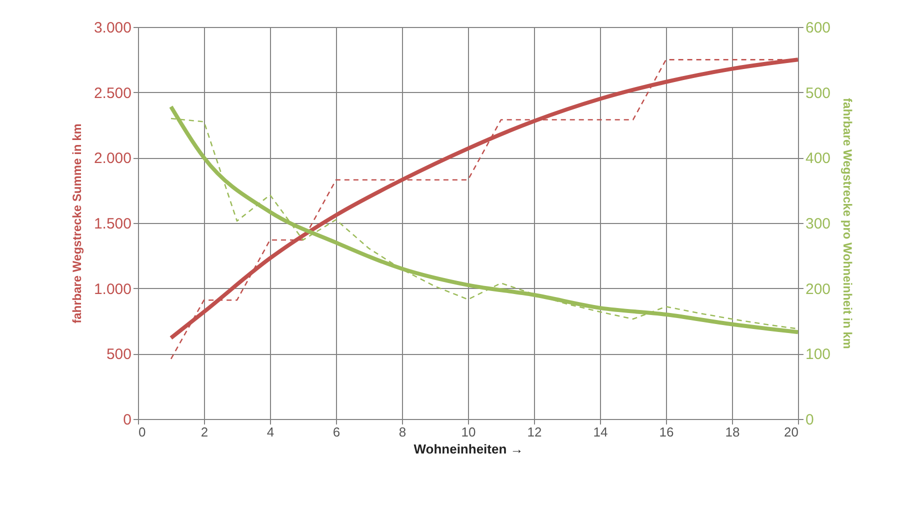  I want to click on x-tick-label: 14, so click(600, 432).